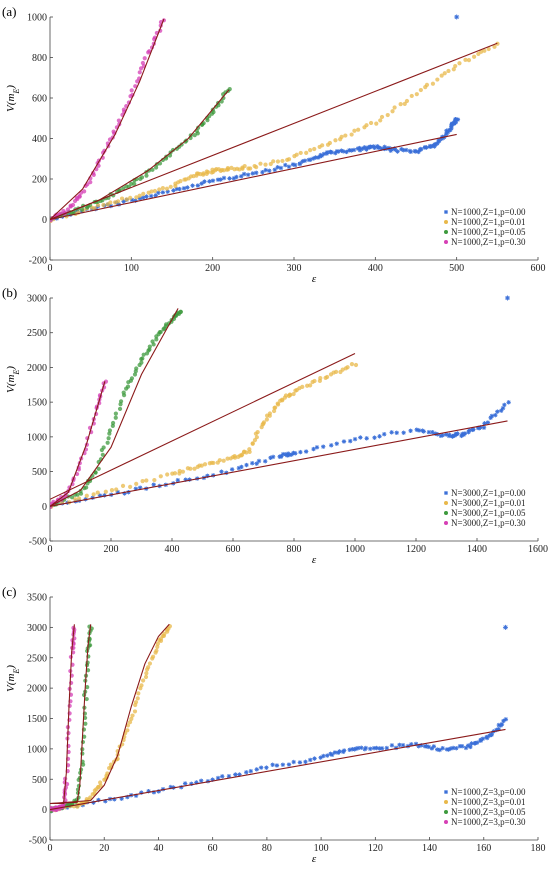  I want to click on legend-label: N=1000,Z=3,p=0.30, so click(488, 822).